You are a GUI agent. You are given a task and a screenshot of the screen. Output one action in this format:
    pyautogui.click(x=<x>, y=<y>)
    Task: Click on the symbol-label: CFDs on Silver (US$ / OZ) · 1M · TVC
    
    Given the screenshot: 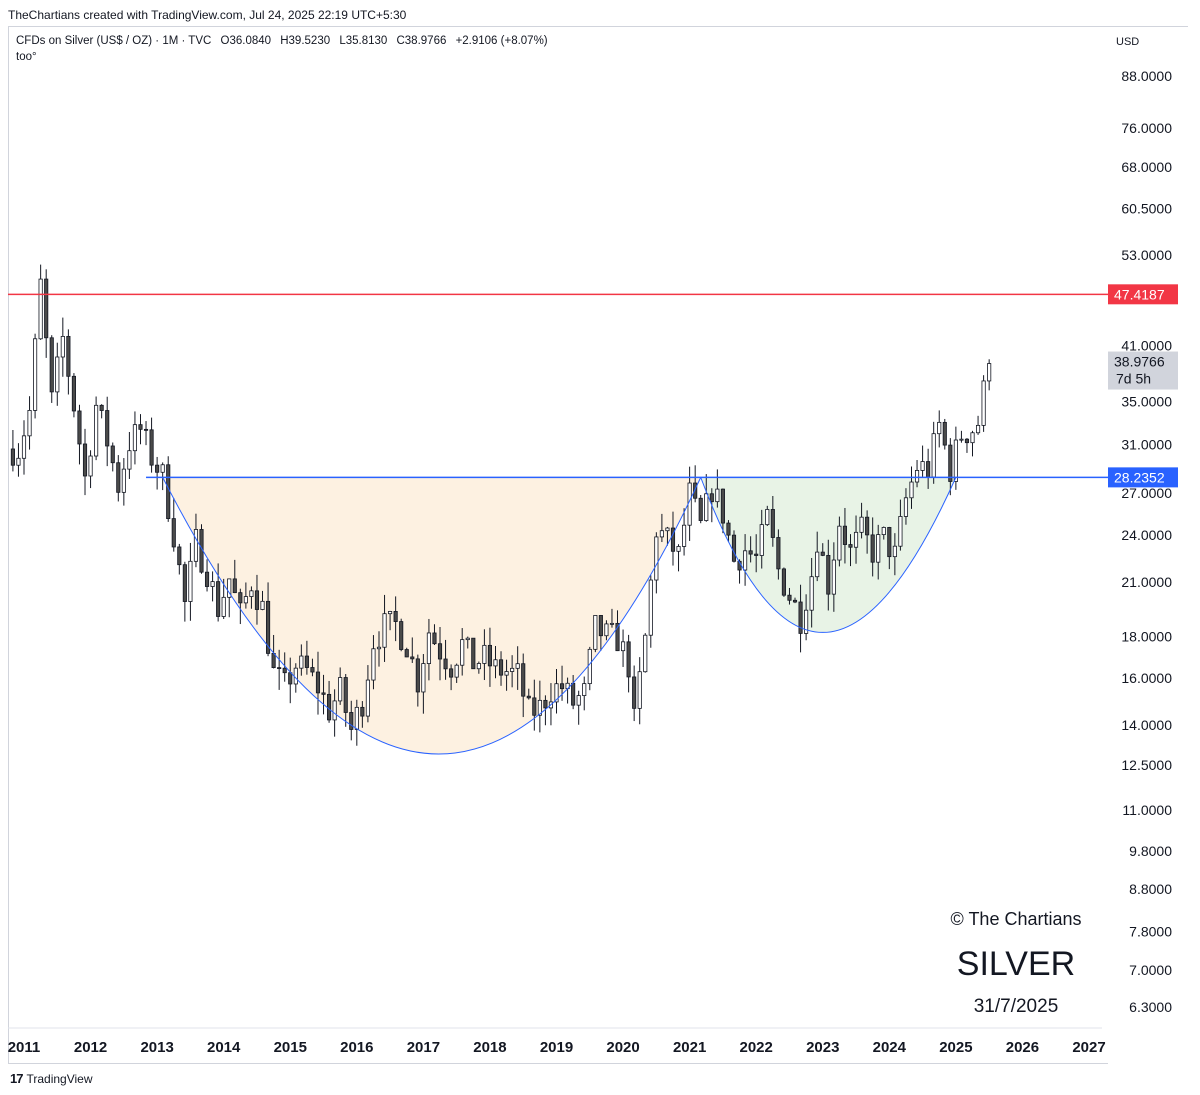 What is the action you would take?
    pyautogui.click(x=114, y=41)
    